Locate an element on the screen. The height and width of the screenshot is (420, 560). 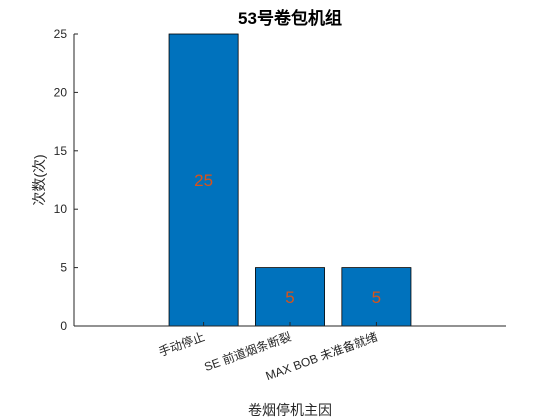
y-tick-label: 20 is located at coordinates (61, 92).